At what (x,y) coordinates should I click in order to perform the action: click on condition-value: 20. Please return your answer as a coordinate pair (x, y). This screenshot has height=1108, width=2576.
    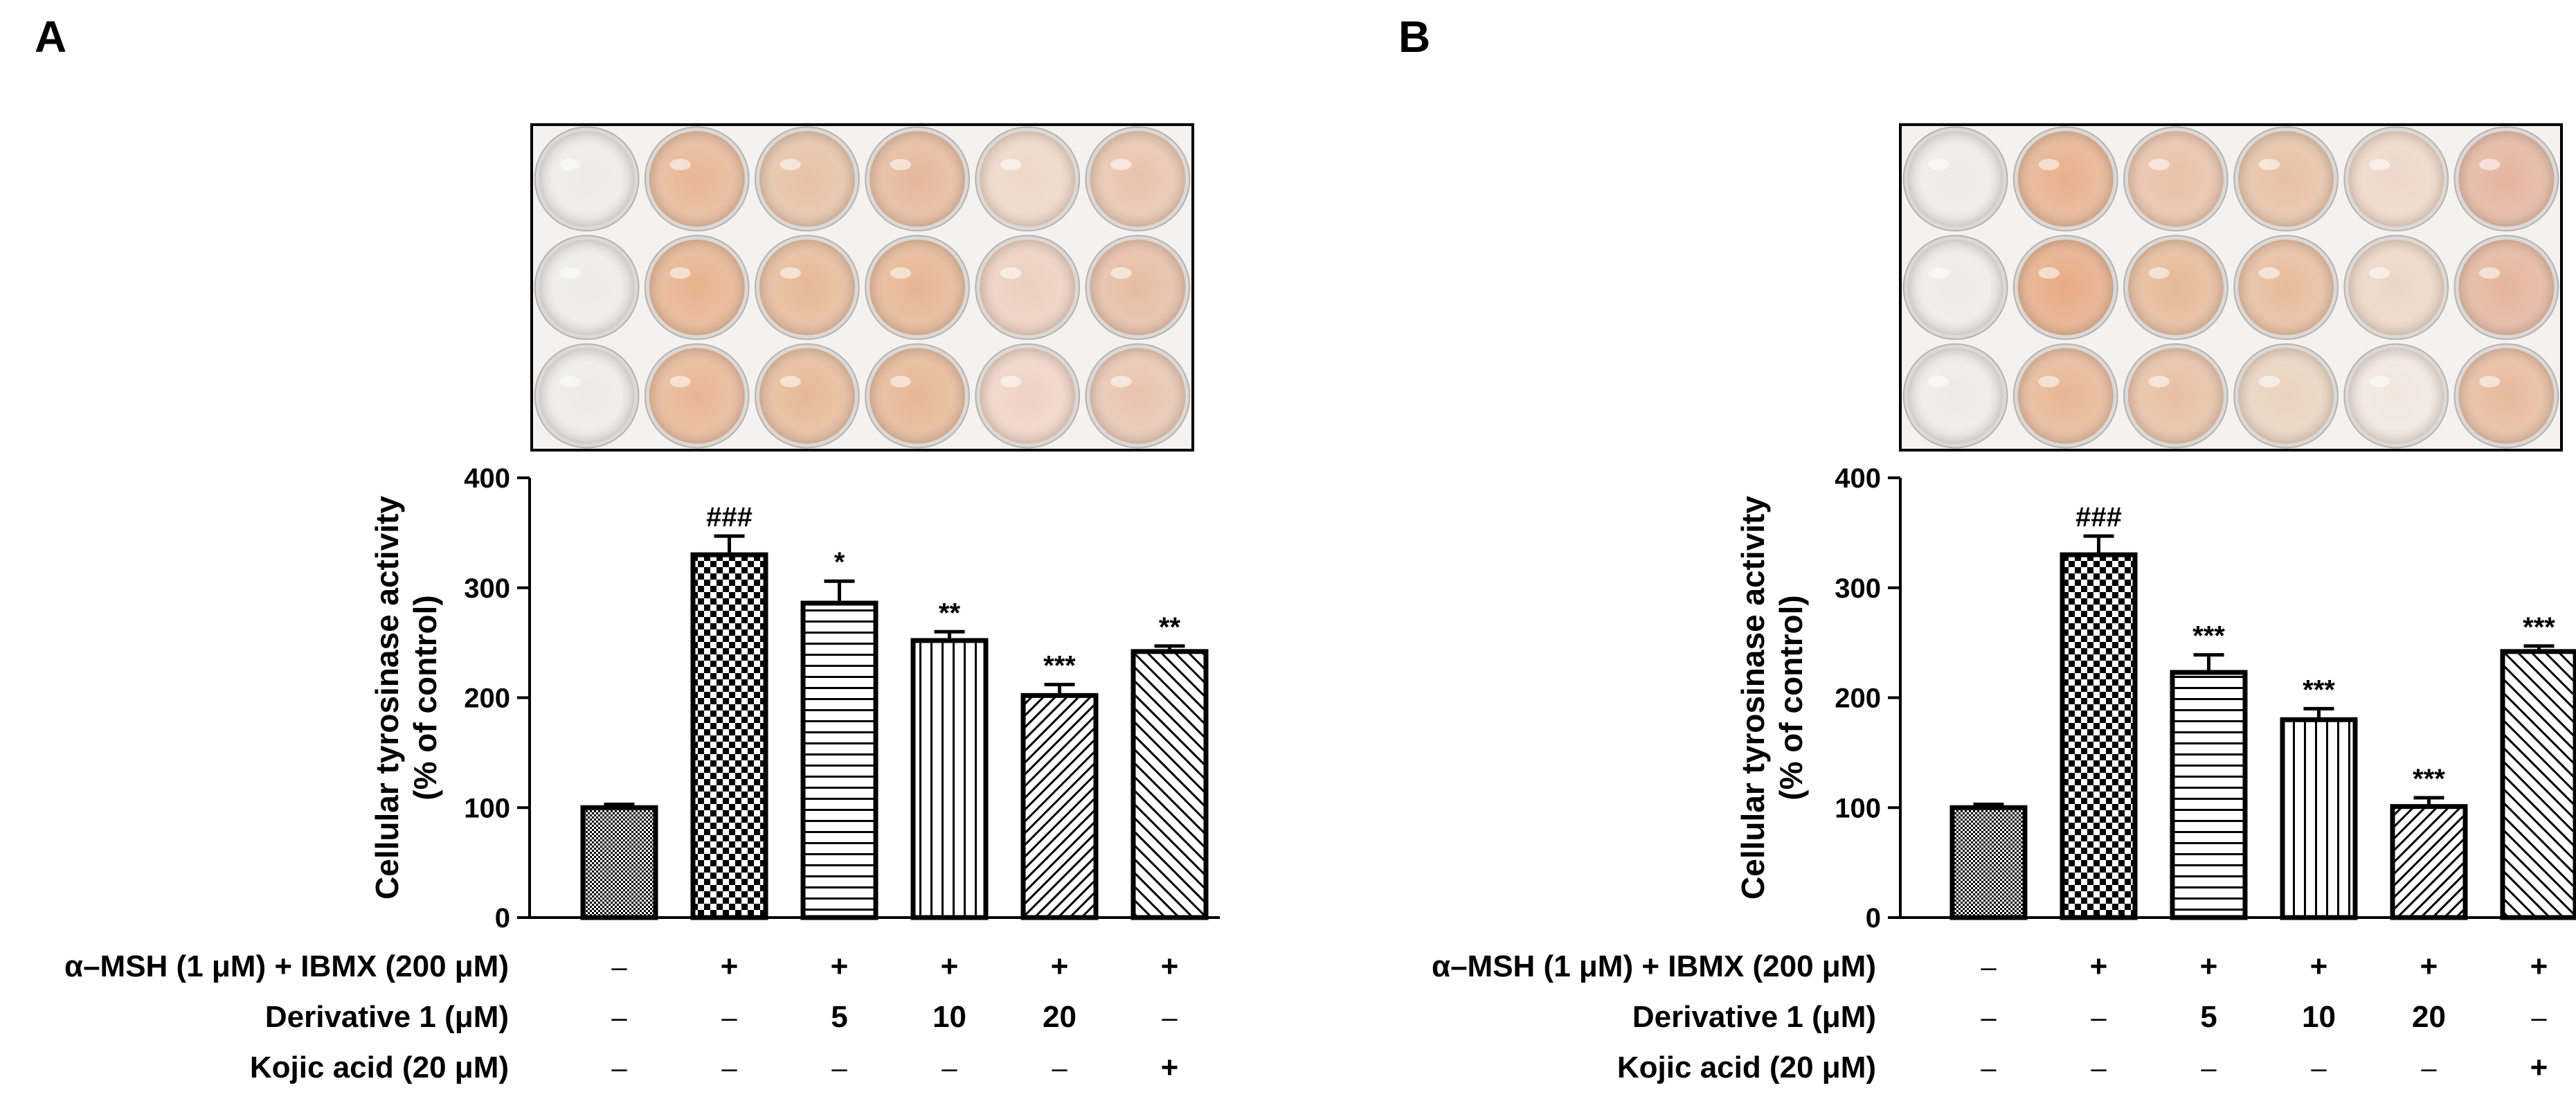
    Looking at the image, I should click on (1060, 1017).